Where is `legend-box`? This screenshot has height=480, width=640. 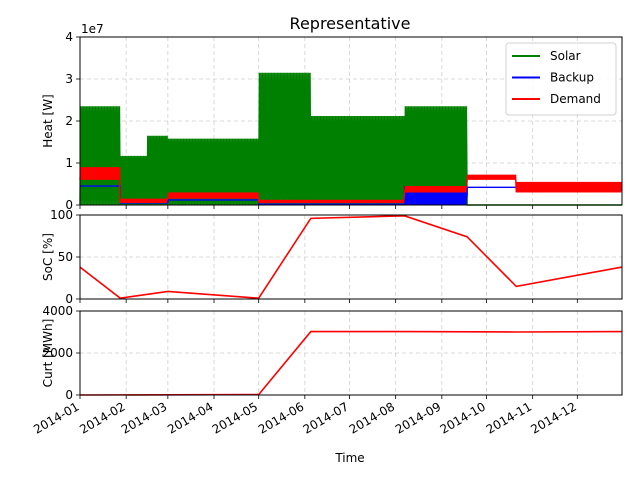
legend-box is located at coordinates (561, 79).